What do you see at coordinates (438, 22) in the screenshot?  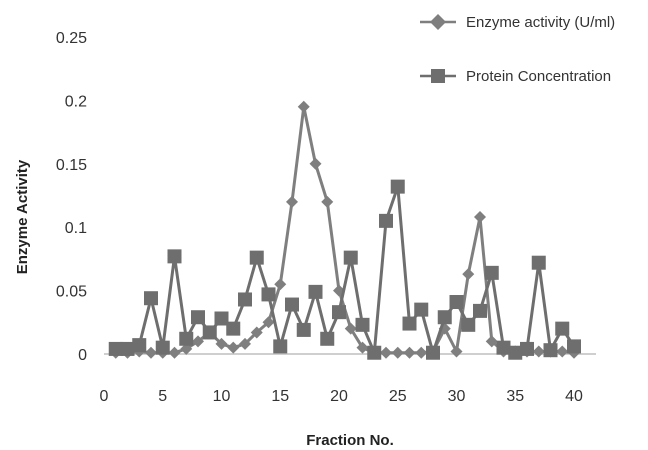 I see `legend-diamond-marker-icon` at bounding box center [438, 22].